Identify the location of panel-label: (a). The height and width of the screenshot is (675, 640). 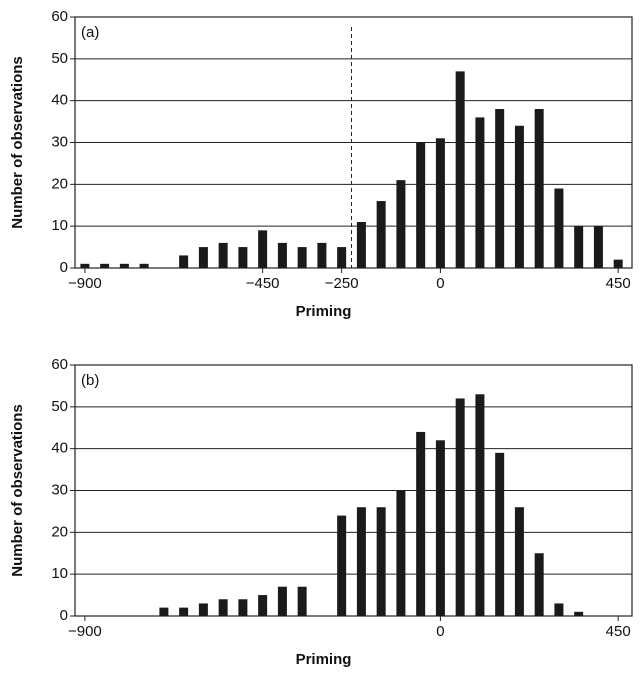
(90, 32).